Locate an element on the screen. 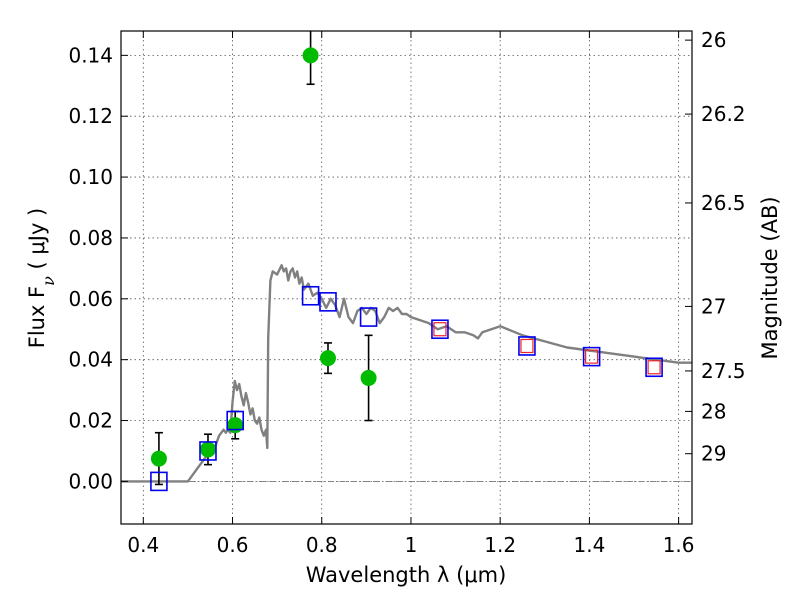 The width and height of the screenshot is (800, 600). y-axis-ticks: 0.00 0.02 0.04 0.06 0.08 0.10 0.12 0.14 is located at coordinates (98, 268).